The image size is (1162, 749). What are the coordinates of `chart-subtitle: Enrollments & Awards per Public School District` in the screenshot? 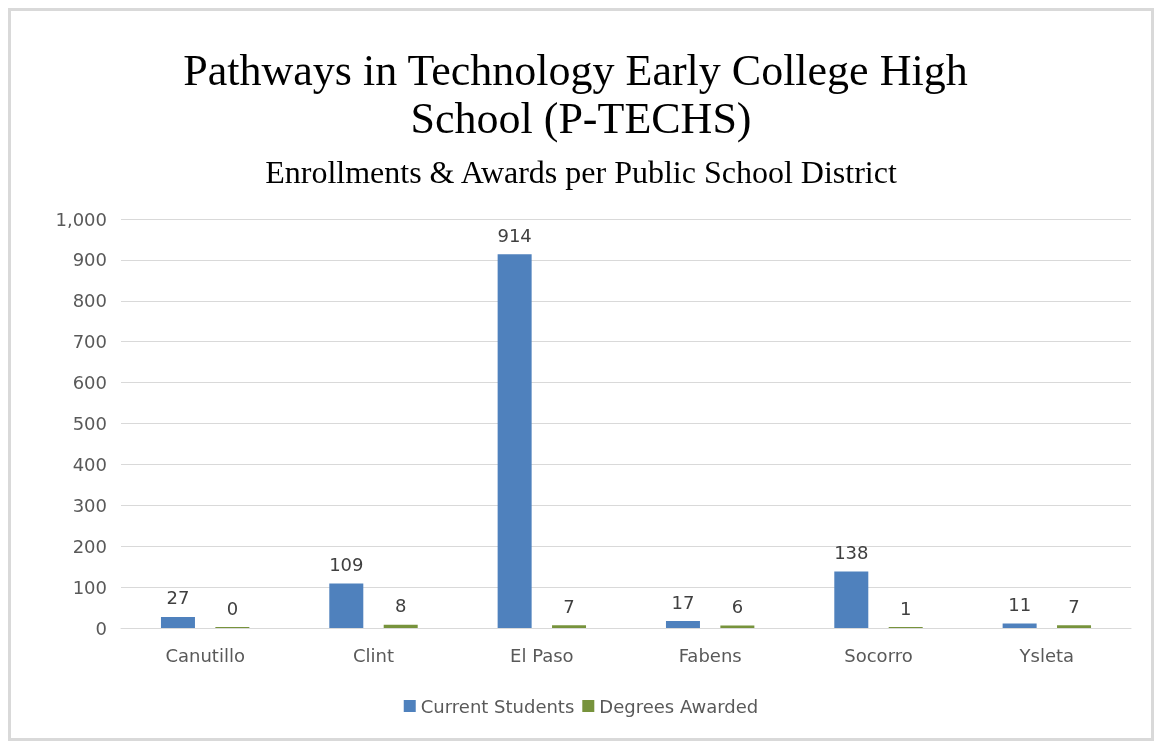 It's located at (581, 172).